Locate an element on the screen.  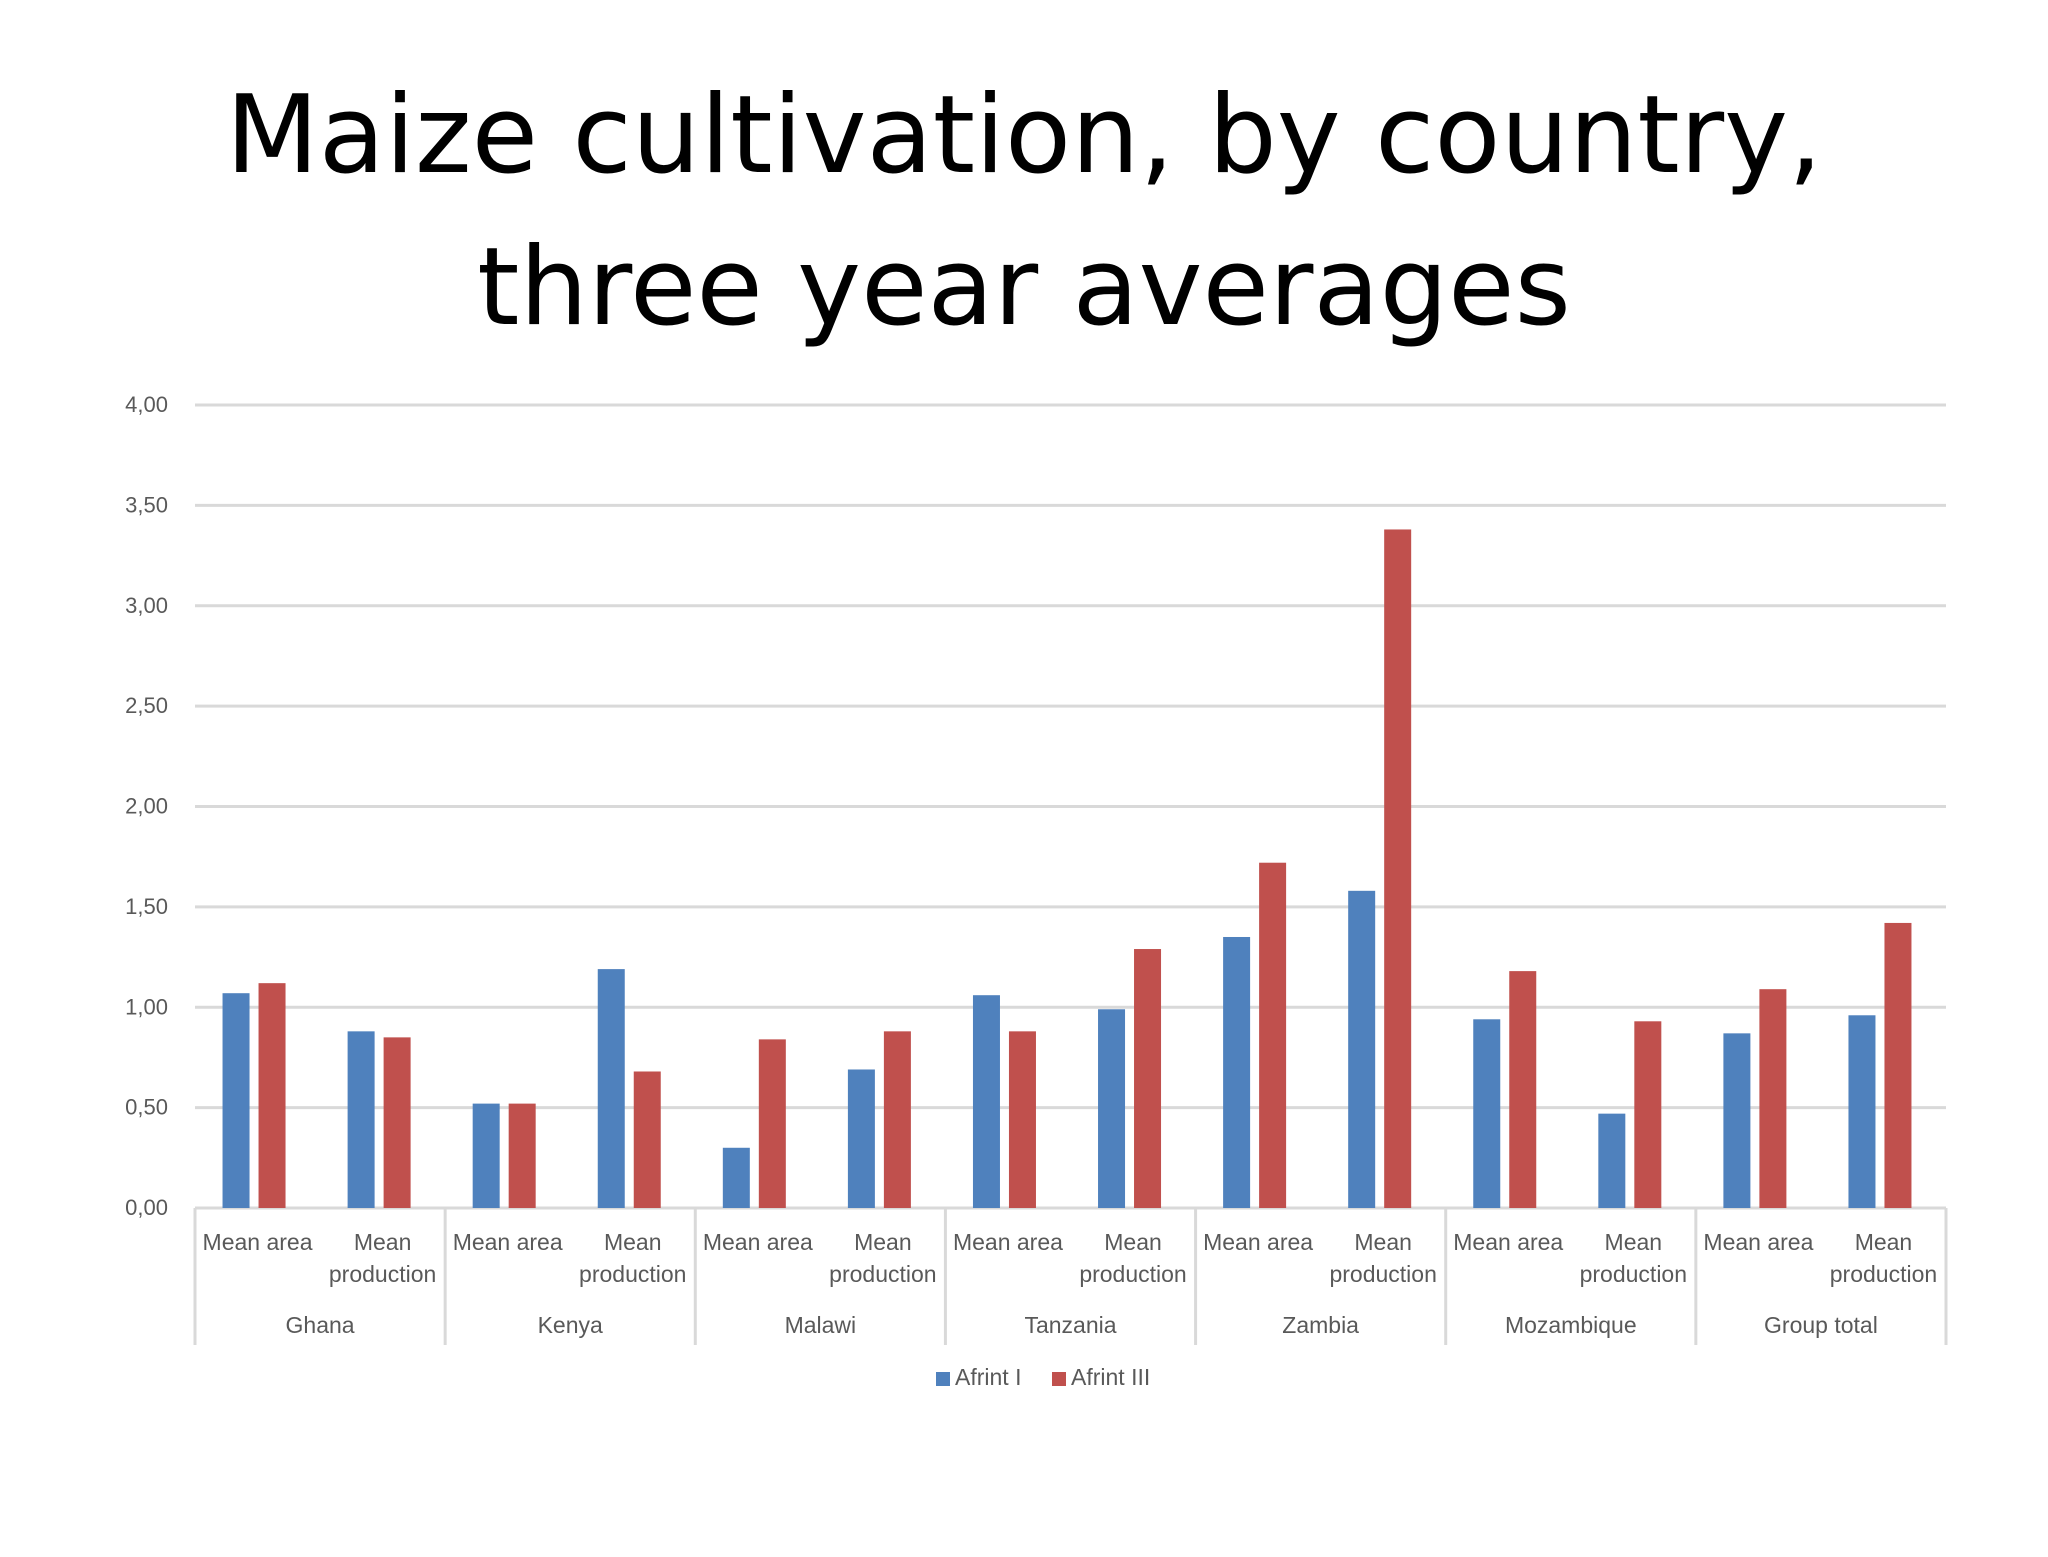
y-tick-label: 4,00 is located at coordinates (146, 404).